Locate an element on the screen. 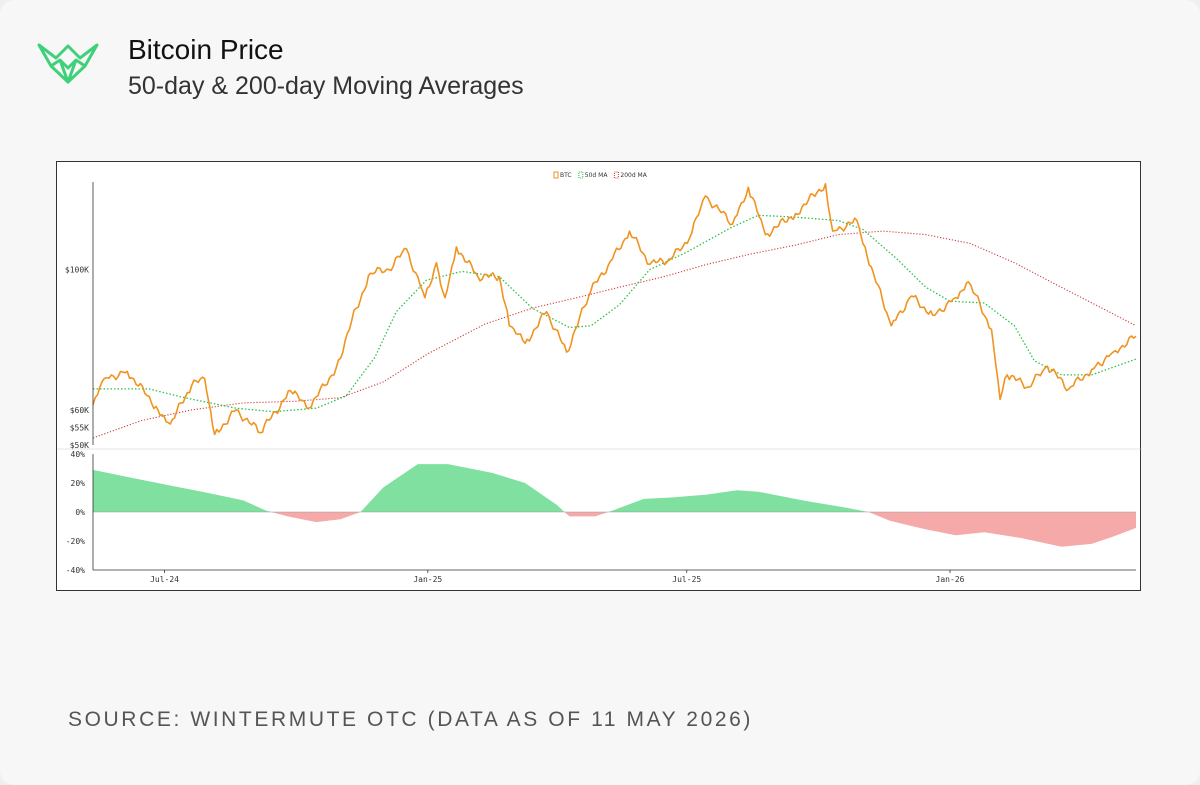  deviation-area-positive is located at coordinates (614, 488).